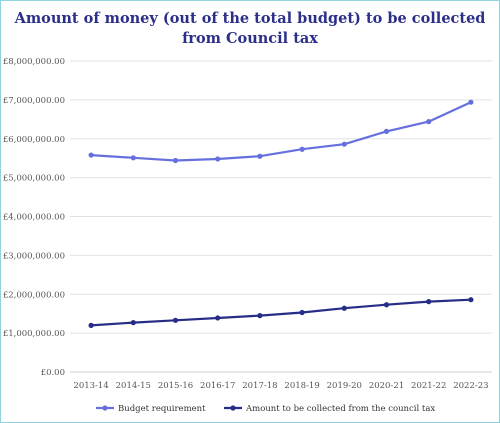  What do you see at coordinates (162, 409) in the screenshot?
I see `legend-label: Budget requirement` at bounding box center [162, 409].